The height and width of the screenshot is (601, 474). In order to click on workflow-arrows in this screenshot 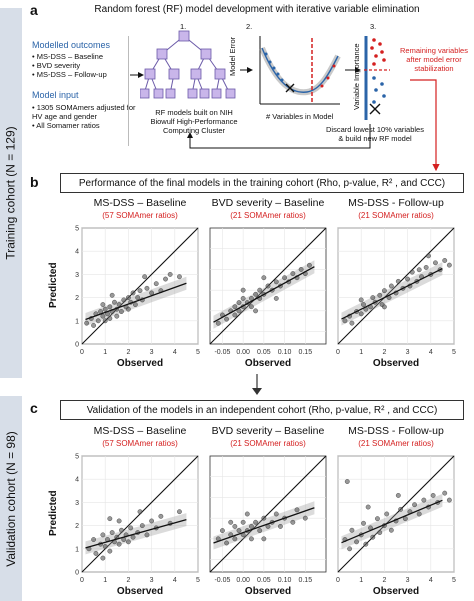, I will do `click(285, 119)`.